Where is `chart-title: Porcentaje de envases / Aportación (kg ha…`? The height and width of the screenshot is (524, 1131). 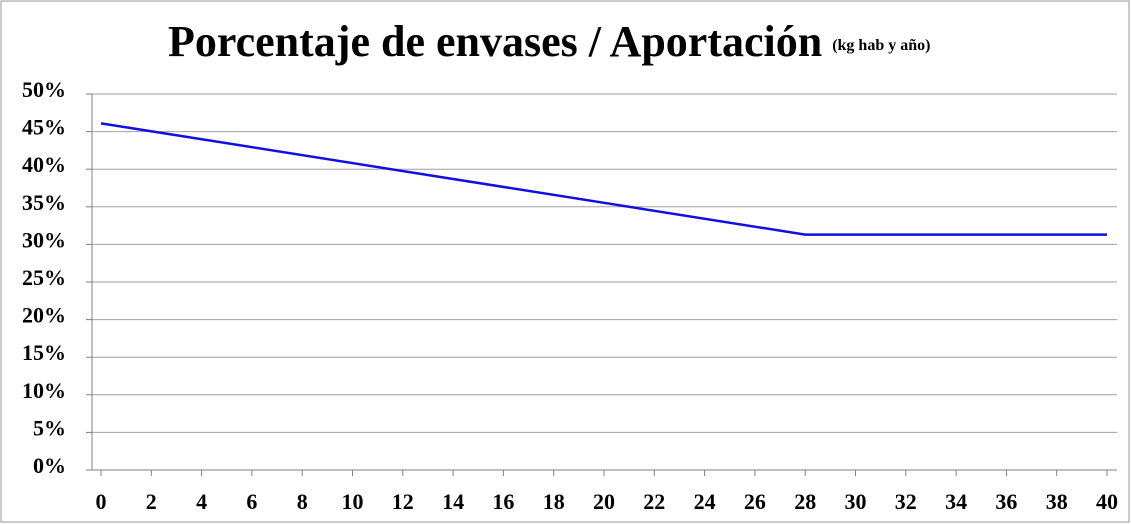 chart-title: Porcentaje de envases / Aportación (kg ha… is located at coordinates (549, 41).